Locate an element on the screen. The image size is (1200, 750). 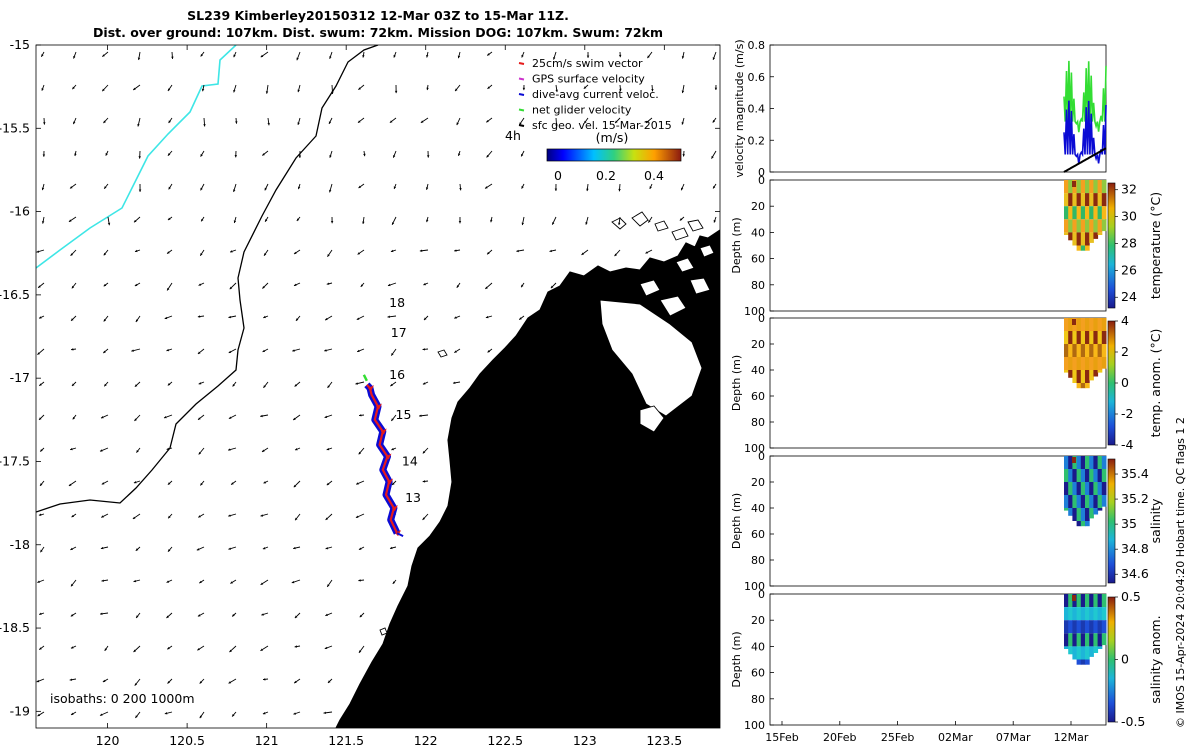
legend-label: 25cm/s swim vector is located at coordinates (587, 63).